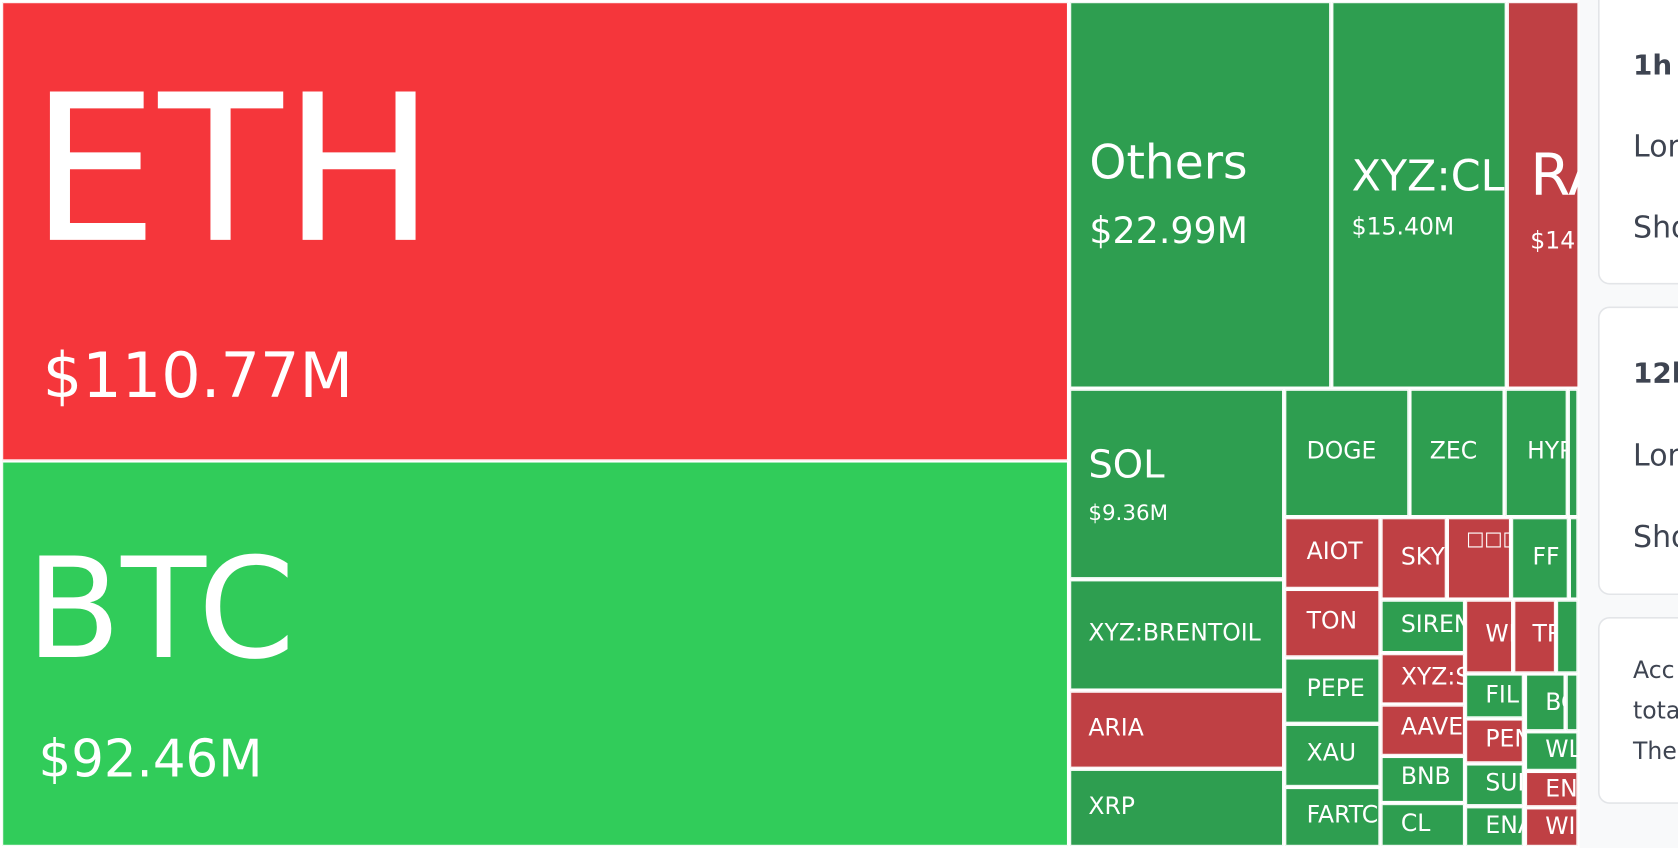  I want to click on tile: ARIA, so click(1177, 729).